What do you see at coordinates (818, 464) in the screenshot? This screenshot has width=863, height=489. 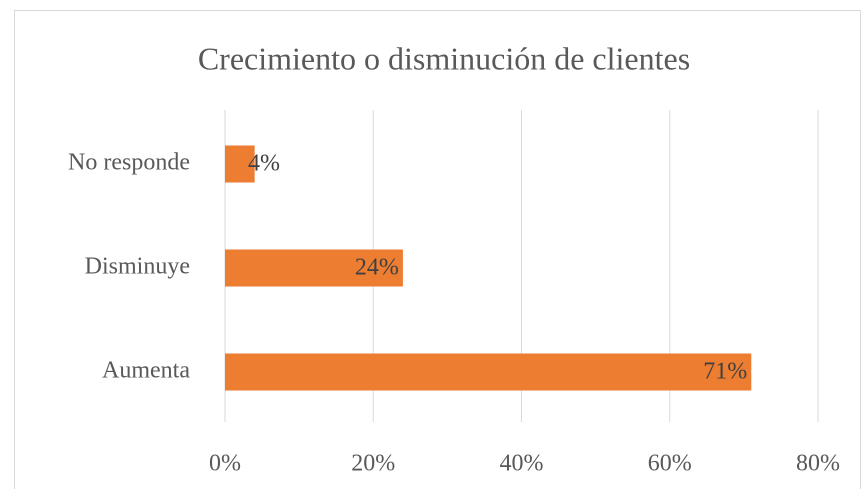 I see `x-tick-label: 80%` at bounding box center [818, 464].